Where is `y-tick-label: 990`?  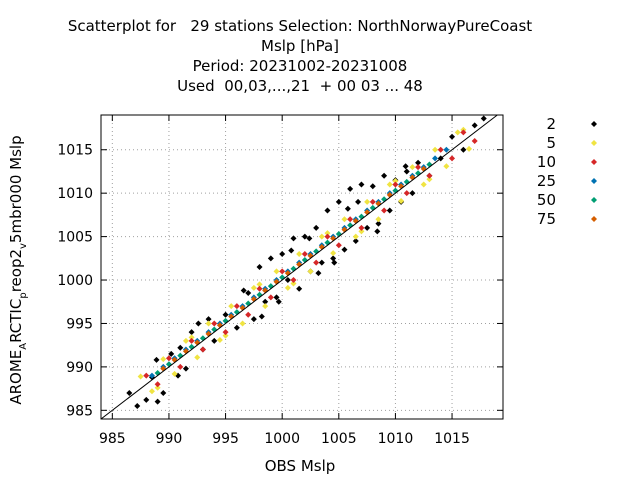 y-tick-label: 990 is located at coordinates (79, 368).